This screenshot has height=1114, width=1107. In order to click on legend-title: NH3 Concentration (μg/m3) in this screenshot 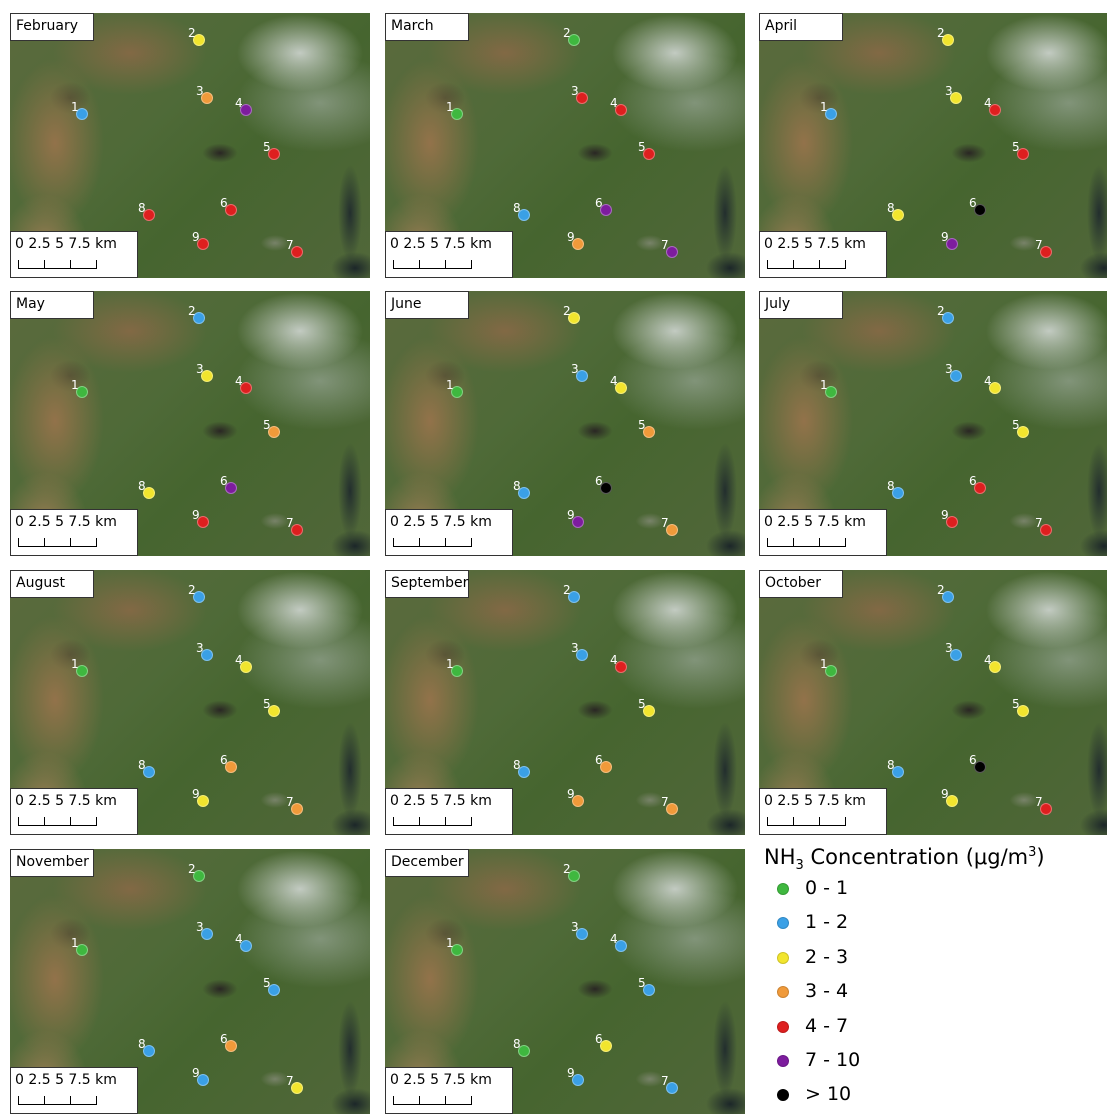, I will do `click(904, 859)`.